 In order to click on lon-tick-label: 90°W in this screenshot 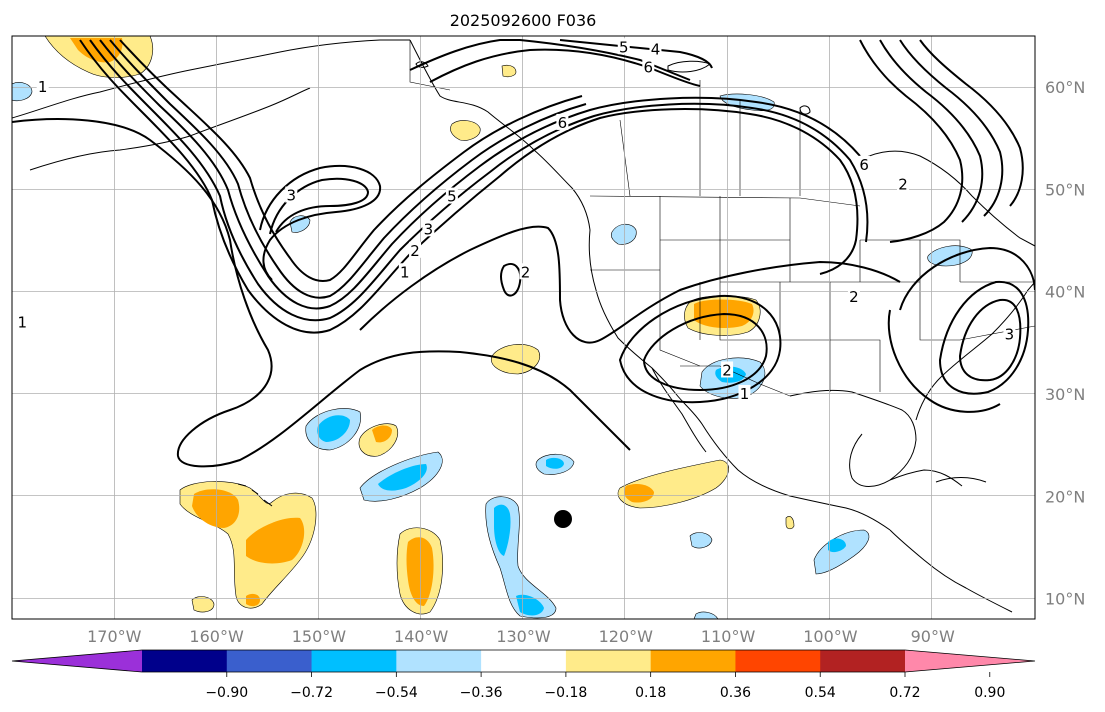, I will do `click(933, 636)`.